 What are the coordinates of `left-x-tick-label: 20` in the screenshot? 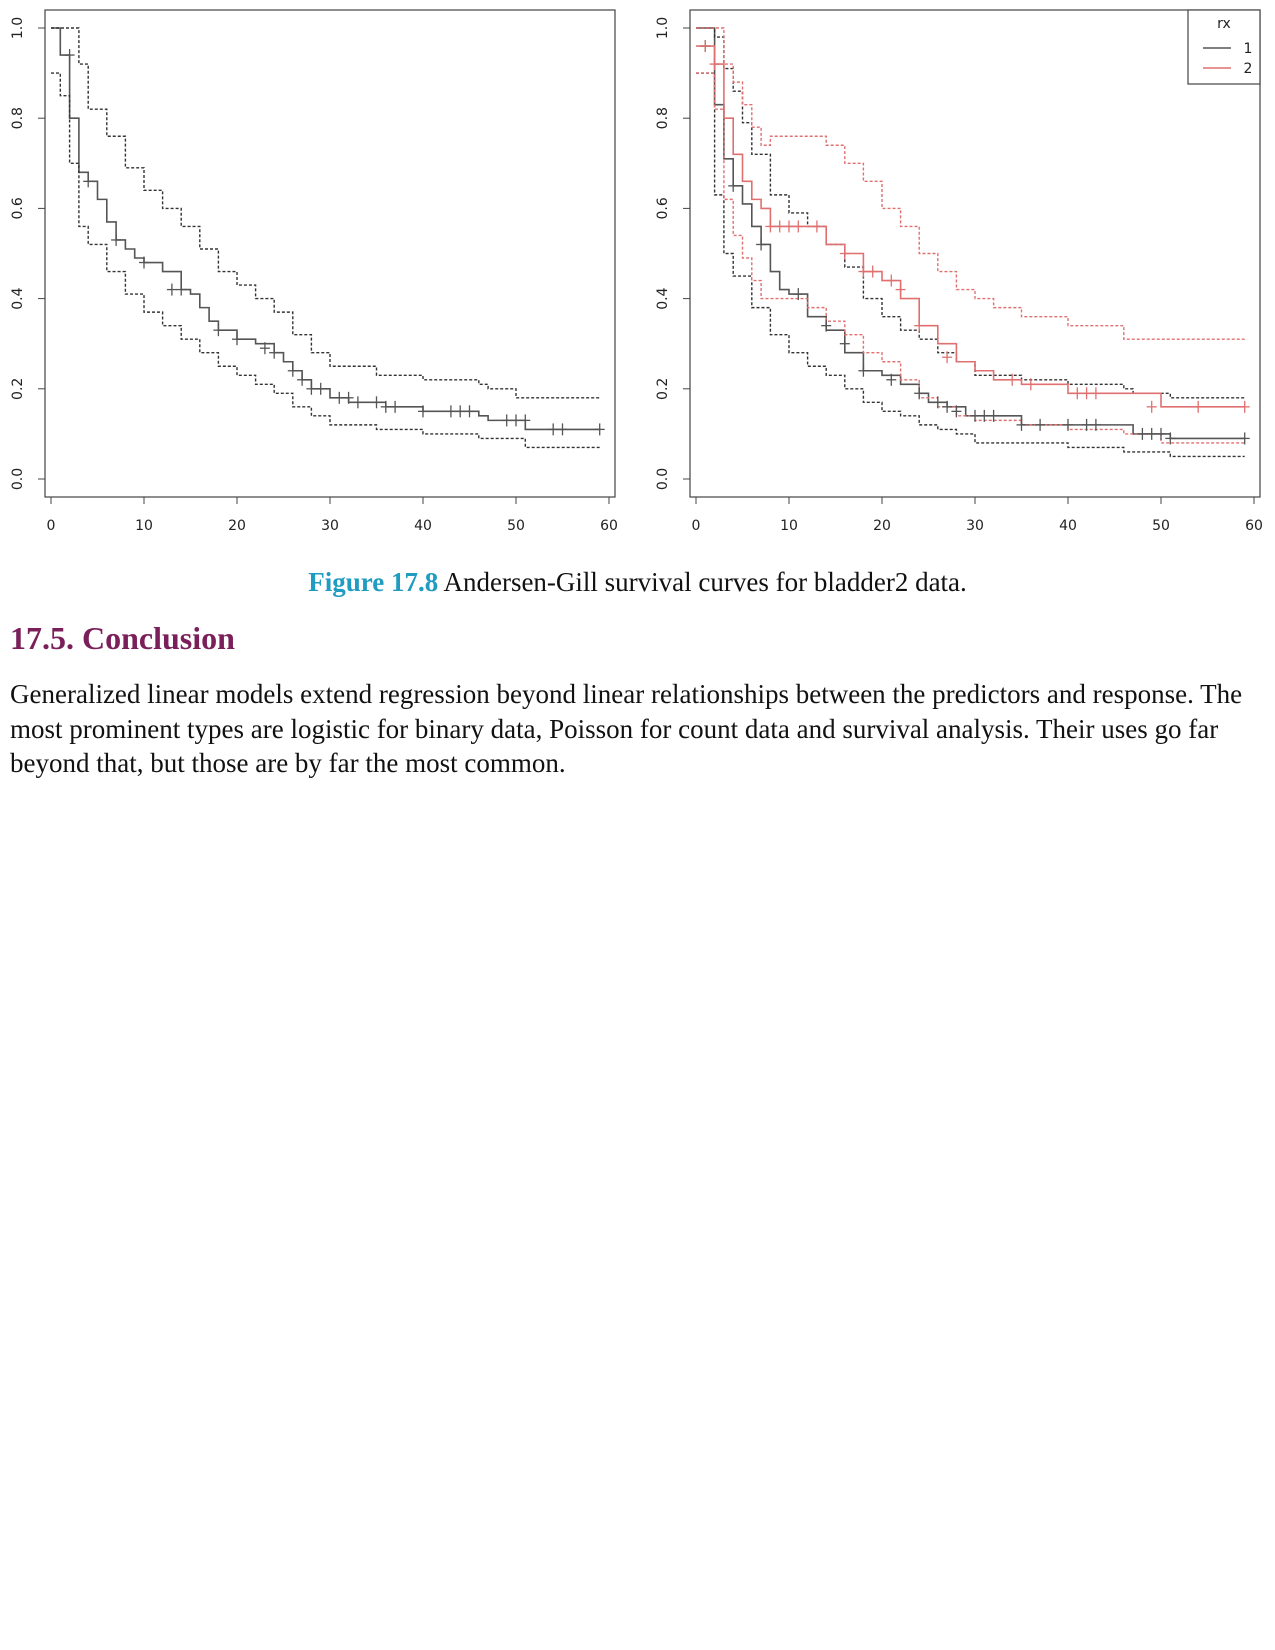 It's located at (237, 526).